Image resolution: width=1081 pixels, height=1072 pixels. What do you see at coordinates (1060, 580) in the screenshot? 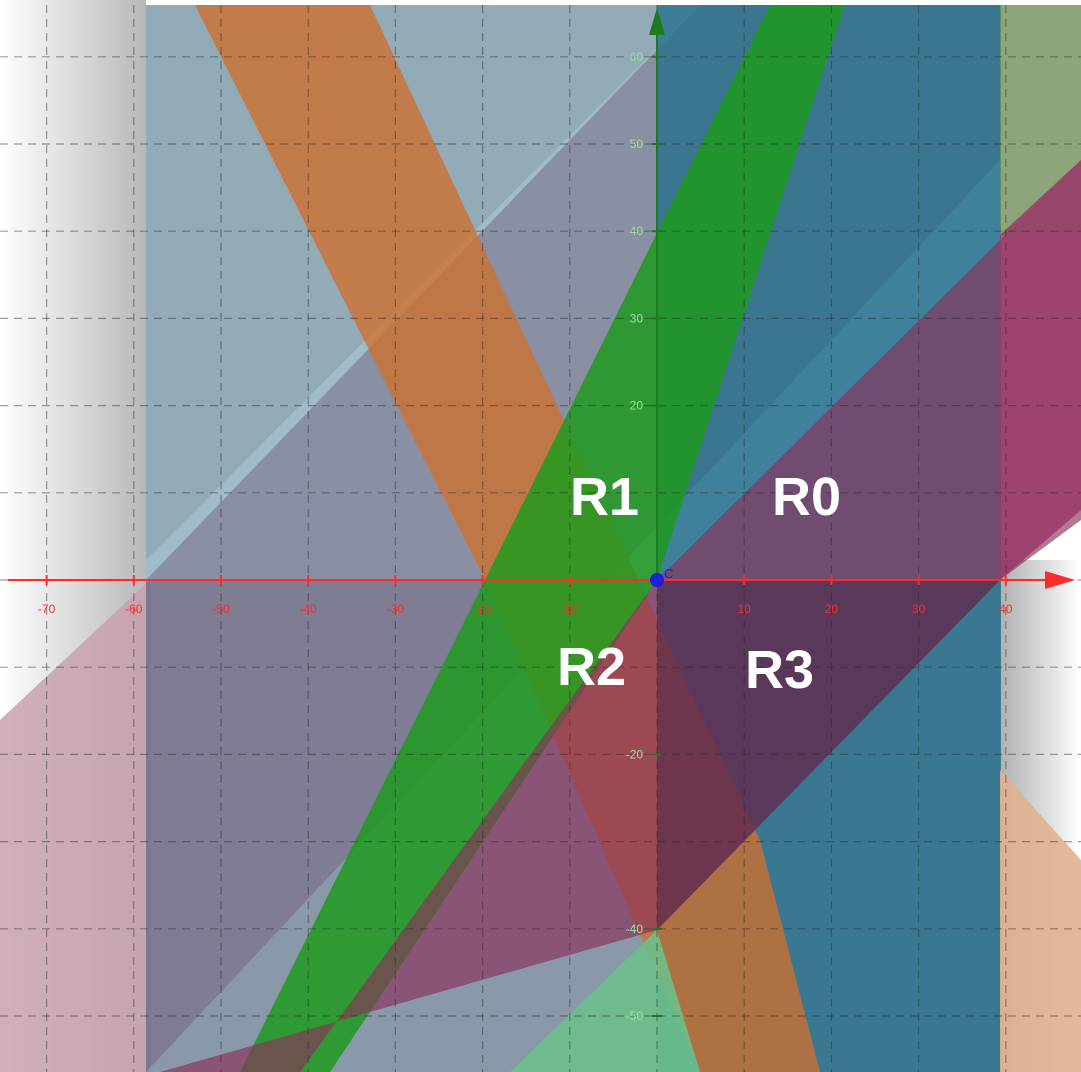
I see `x-axis-arrow-icon` at bounding box center [1060, 580].